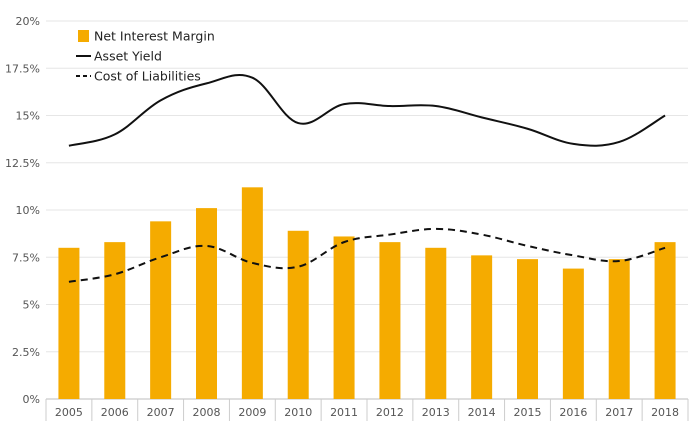 This screenshot has width=700, height=433. What do you see at coordinates (128, 56) in the screenshot?
I see `legend-label: Asset Yield` at bounding box center [128, 56].